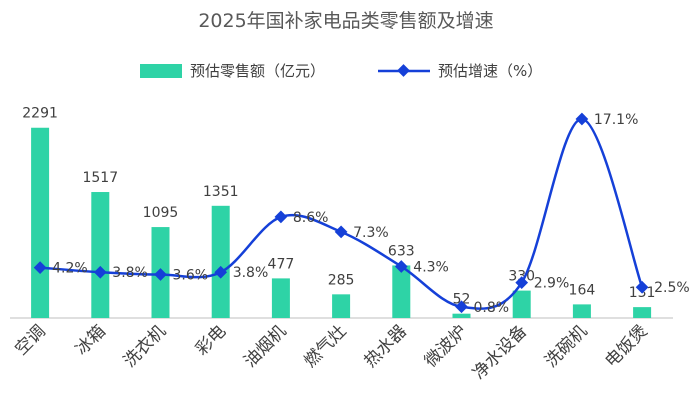  Describe the element at coordinates (500, 352) in the screenshot. I see `x-tick-净水设备: 净水设备` at that location.